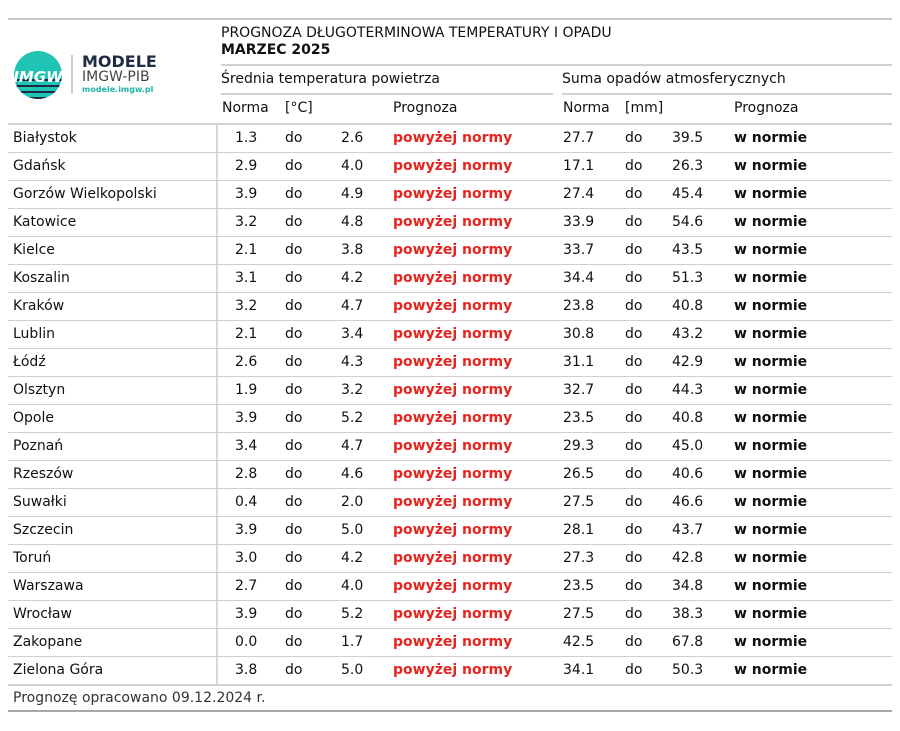 This screenshot has width=900, height=731. Describe the element at coordinates (688, 474) in the screenshot. I see `precip-high: 40.6` at that location.